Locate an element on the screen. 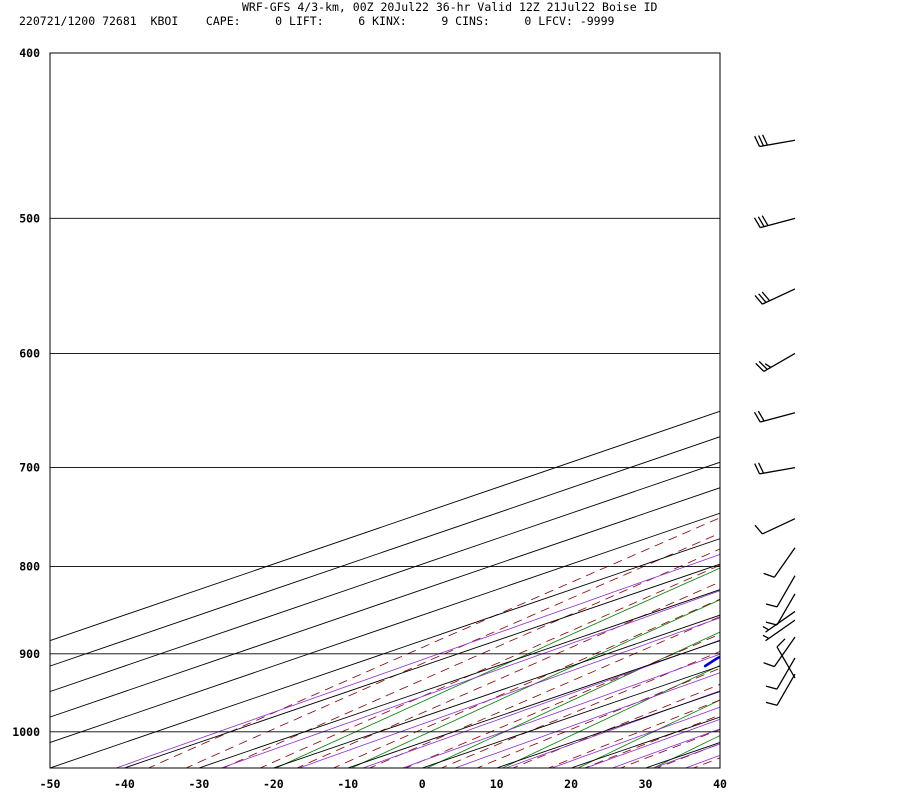 Image resolution: width=900 pixels, height=800 pixels. temperature-profile is located at coordinates (882, 403).